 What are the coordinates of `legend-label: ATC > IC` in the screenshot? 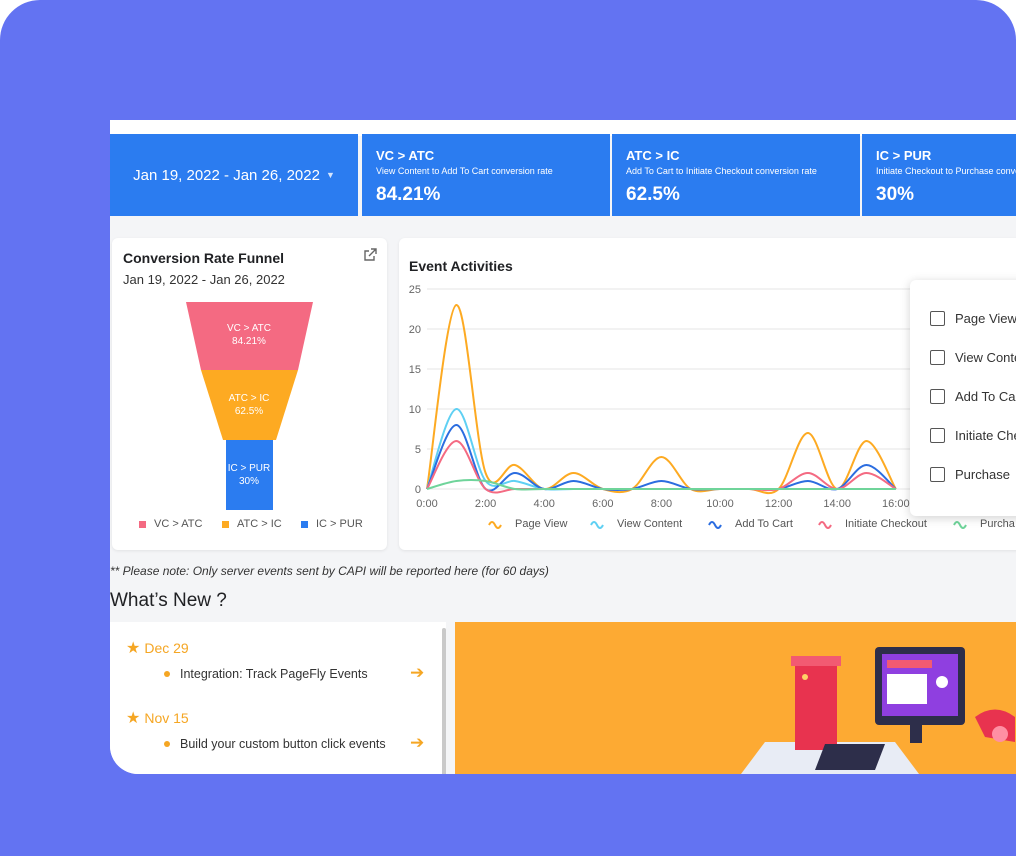 It's located at (259, 524).